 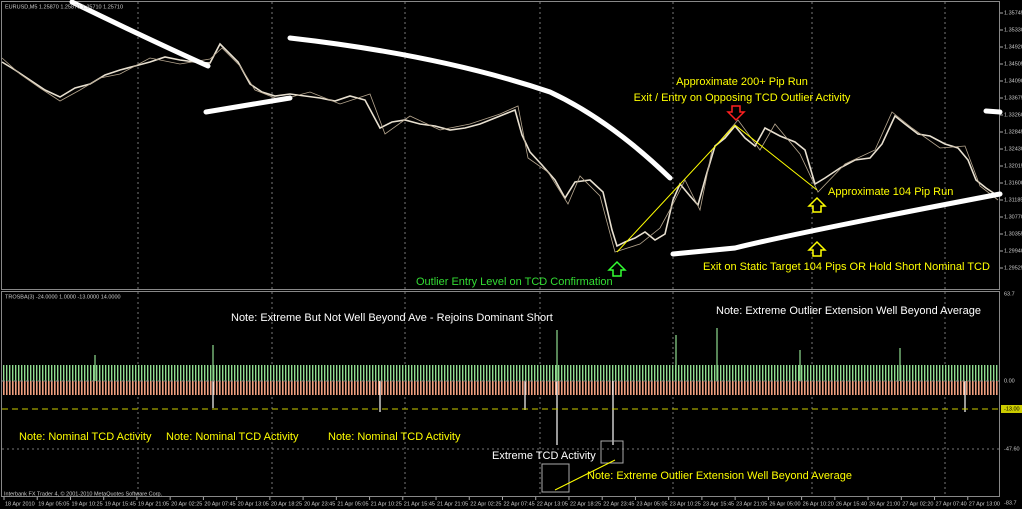 What do you see at coordinates (485, 504) in the screenshot?
I see `time-label: 22 Apr 02:25` at bounding box center [485, 504].